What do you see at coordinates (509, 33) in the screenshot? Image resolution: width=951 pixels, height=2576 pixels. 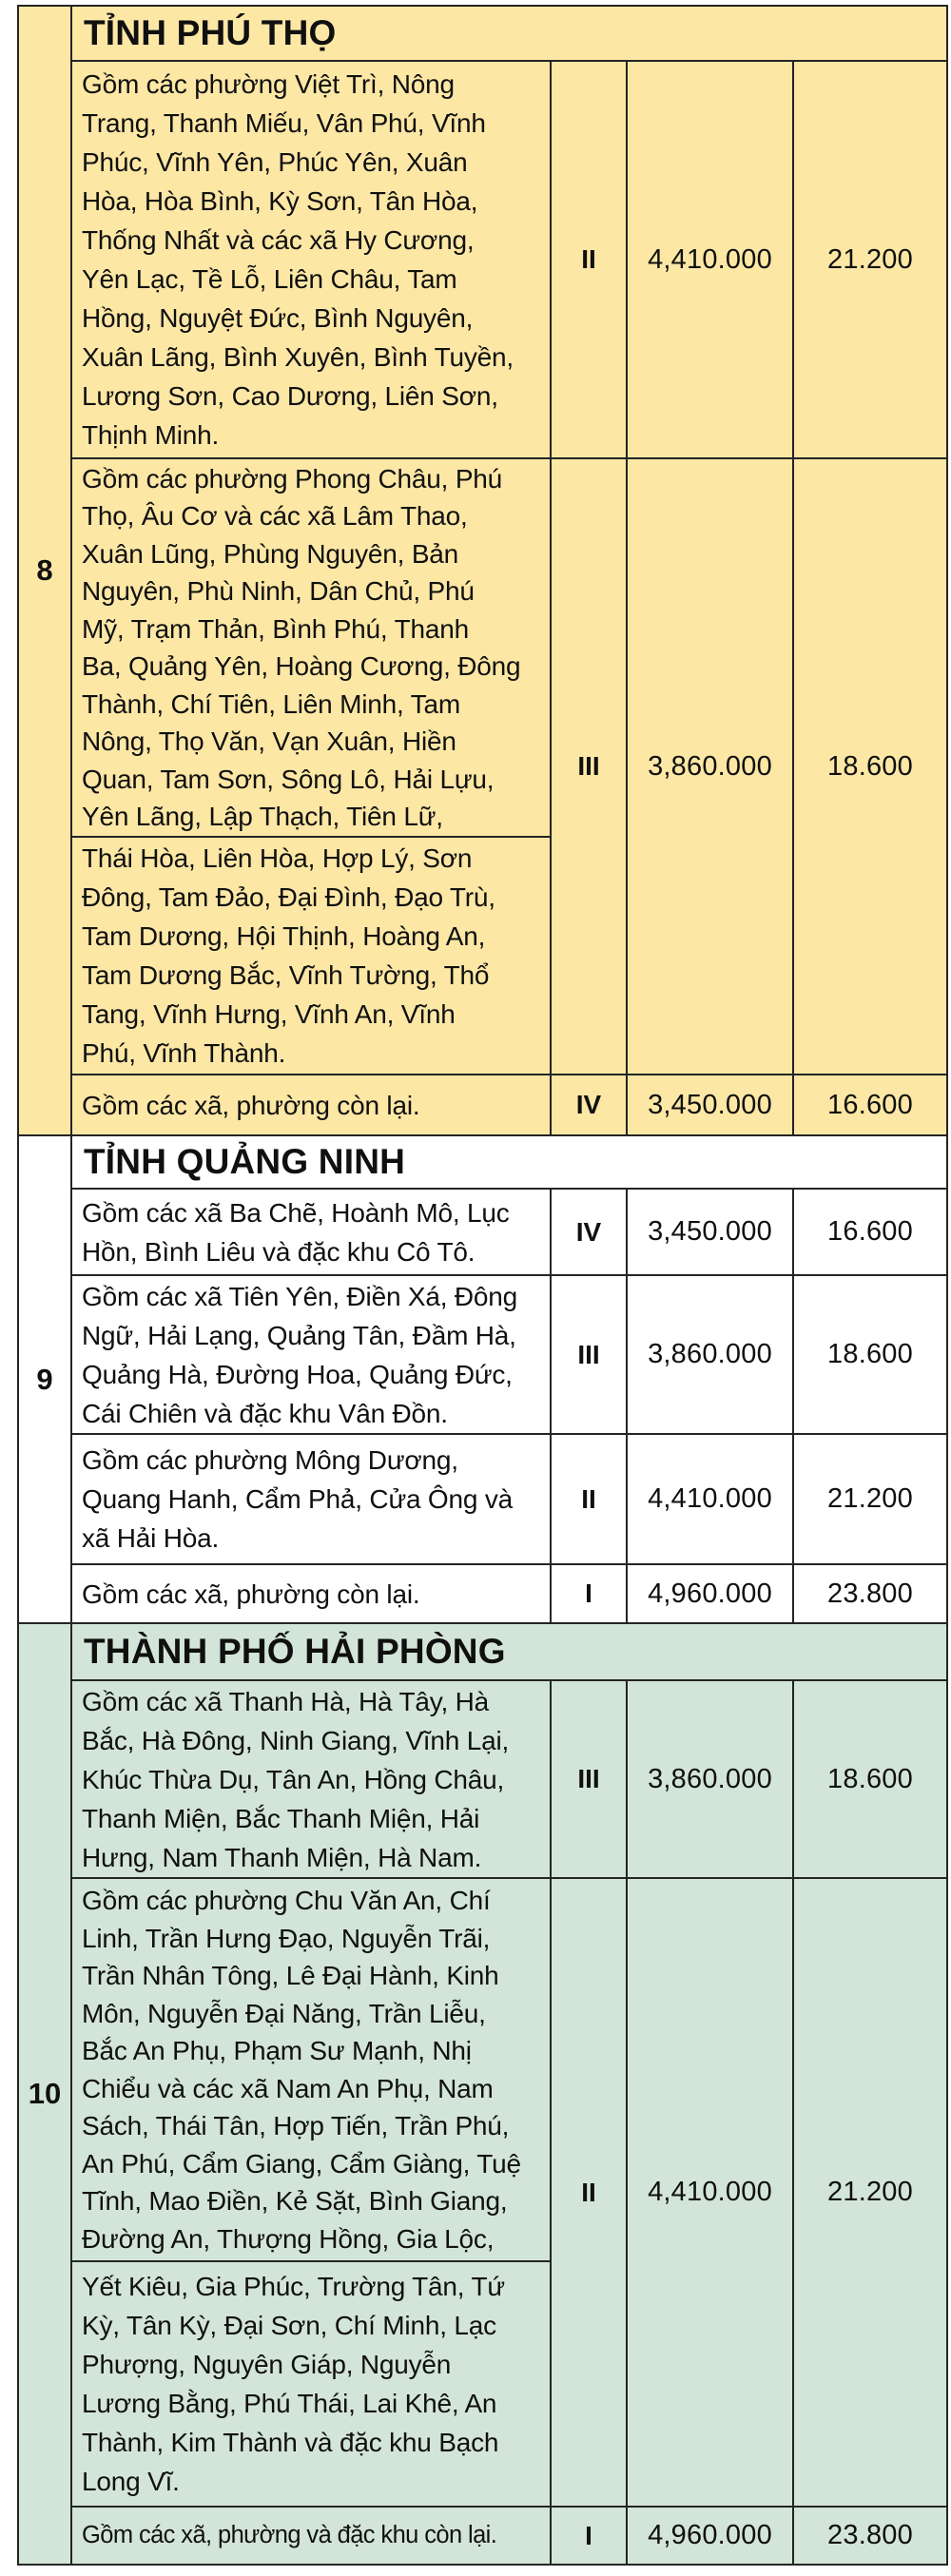 I see `province-header: TỈNH PHÚ THỌ` at bounding box center [509, 33].